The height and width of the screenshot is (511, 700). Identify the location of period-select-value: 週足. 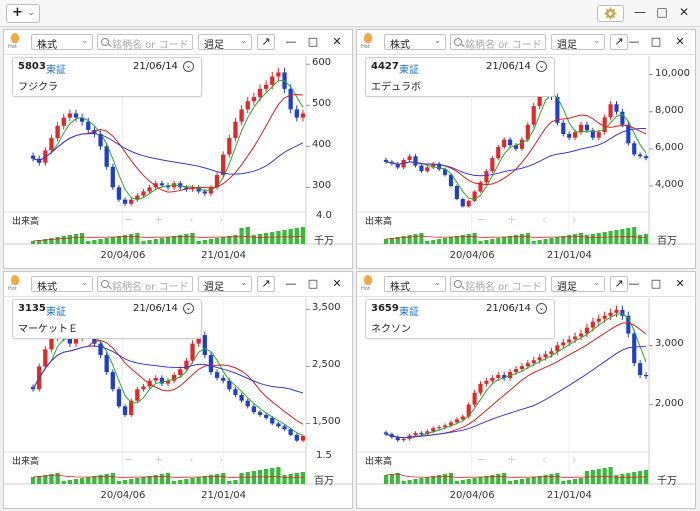
(214, 45).